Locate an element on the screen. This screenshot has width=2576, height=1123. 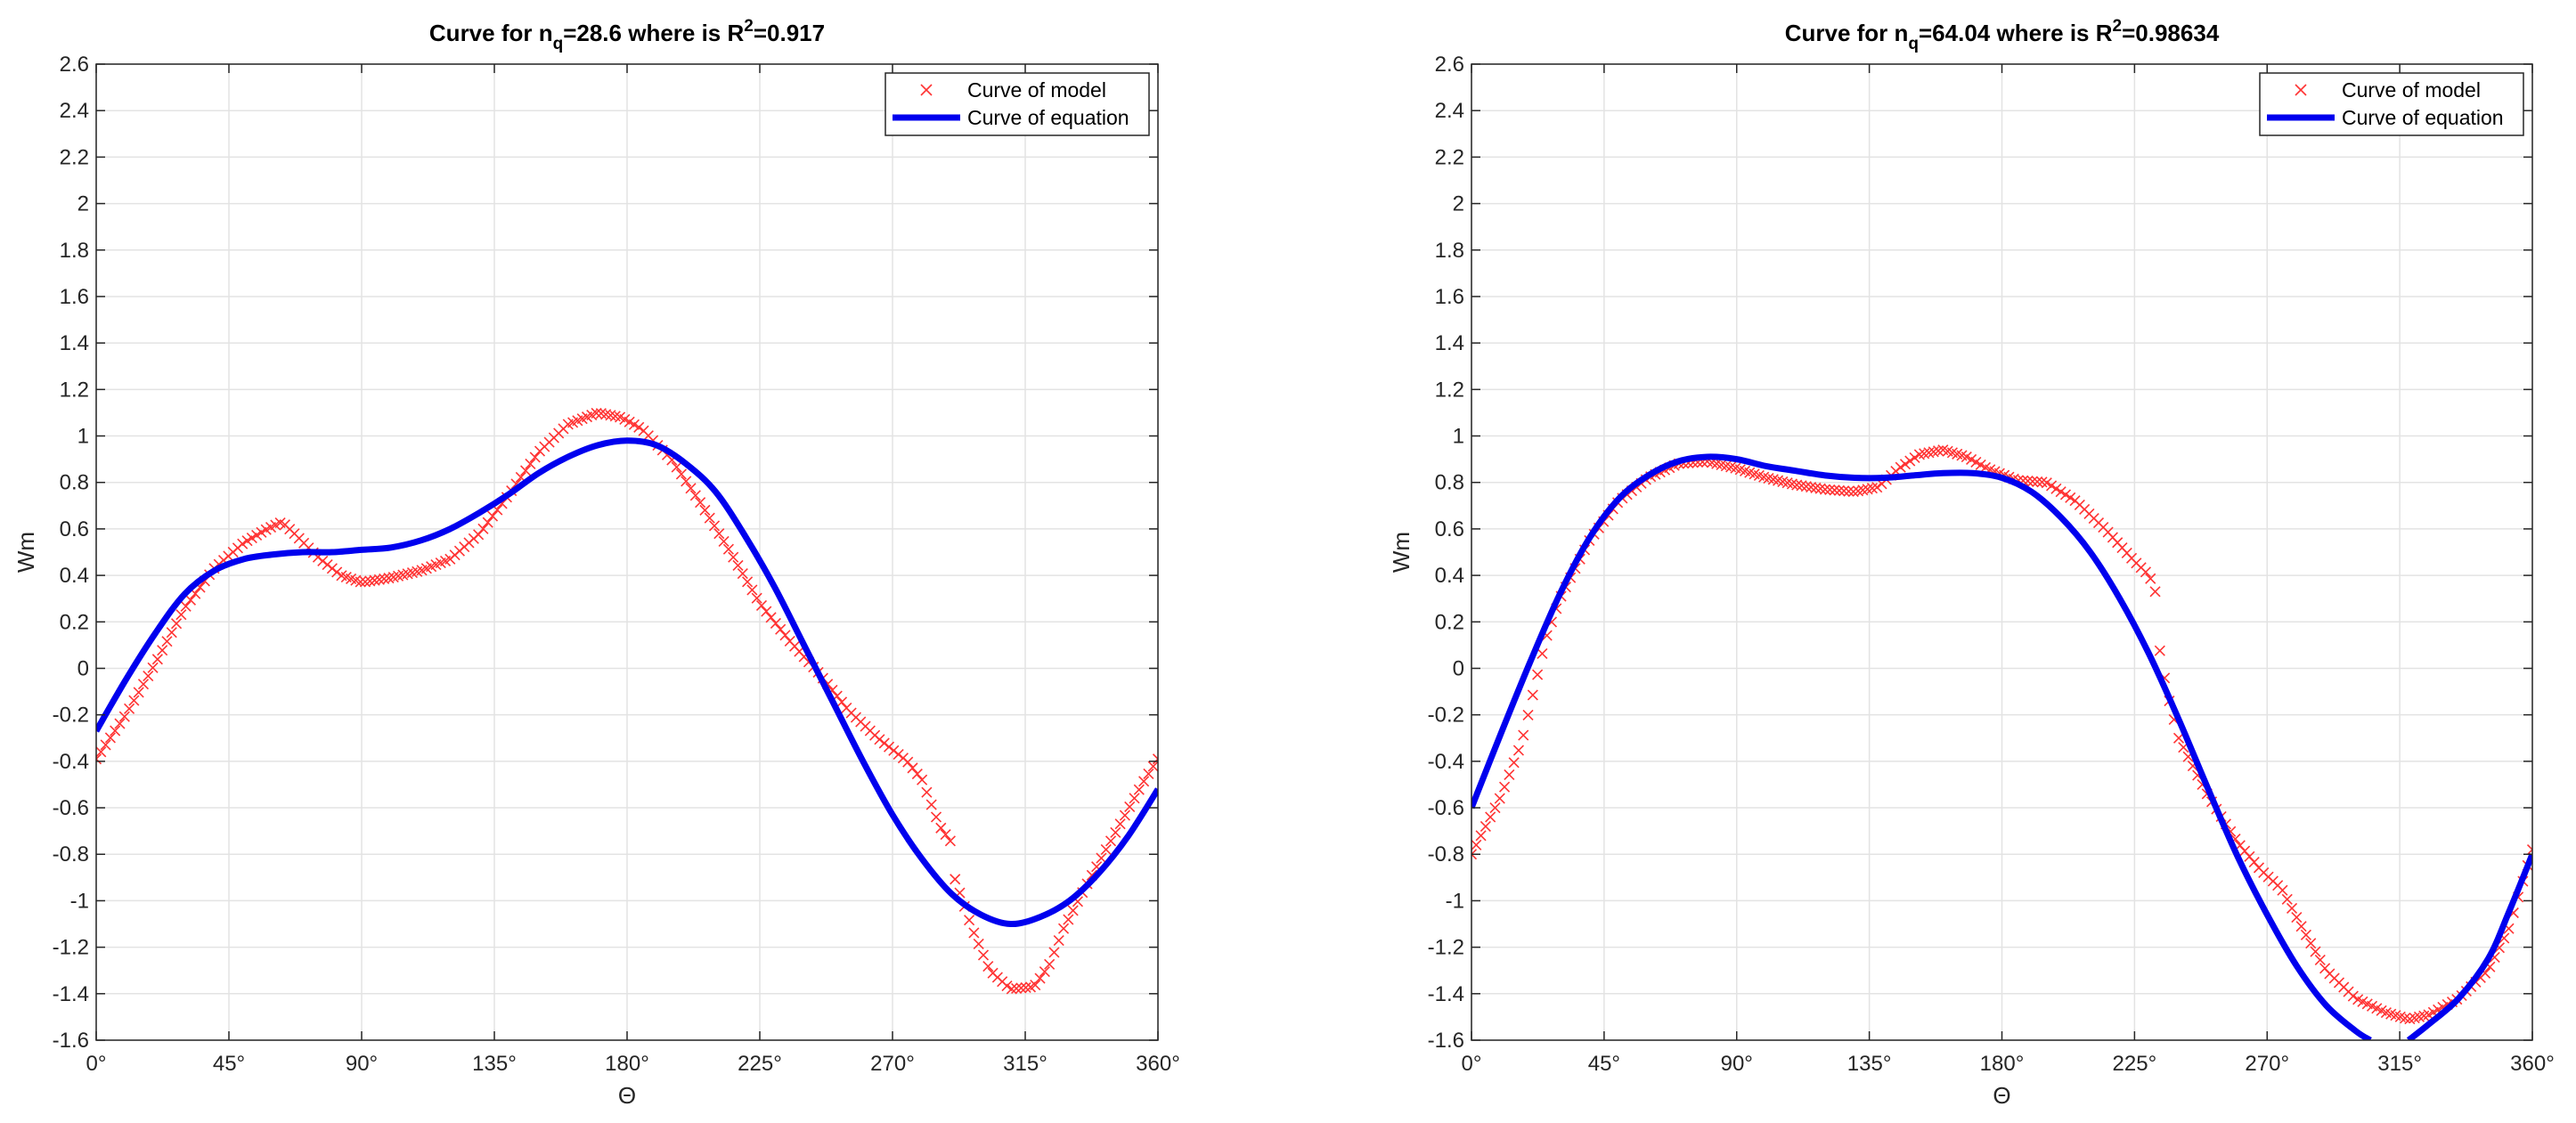
y-tick-label: -1.2 is located at coordinates (71, 948).